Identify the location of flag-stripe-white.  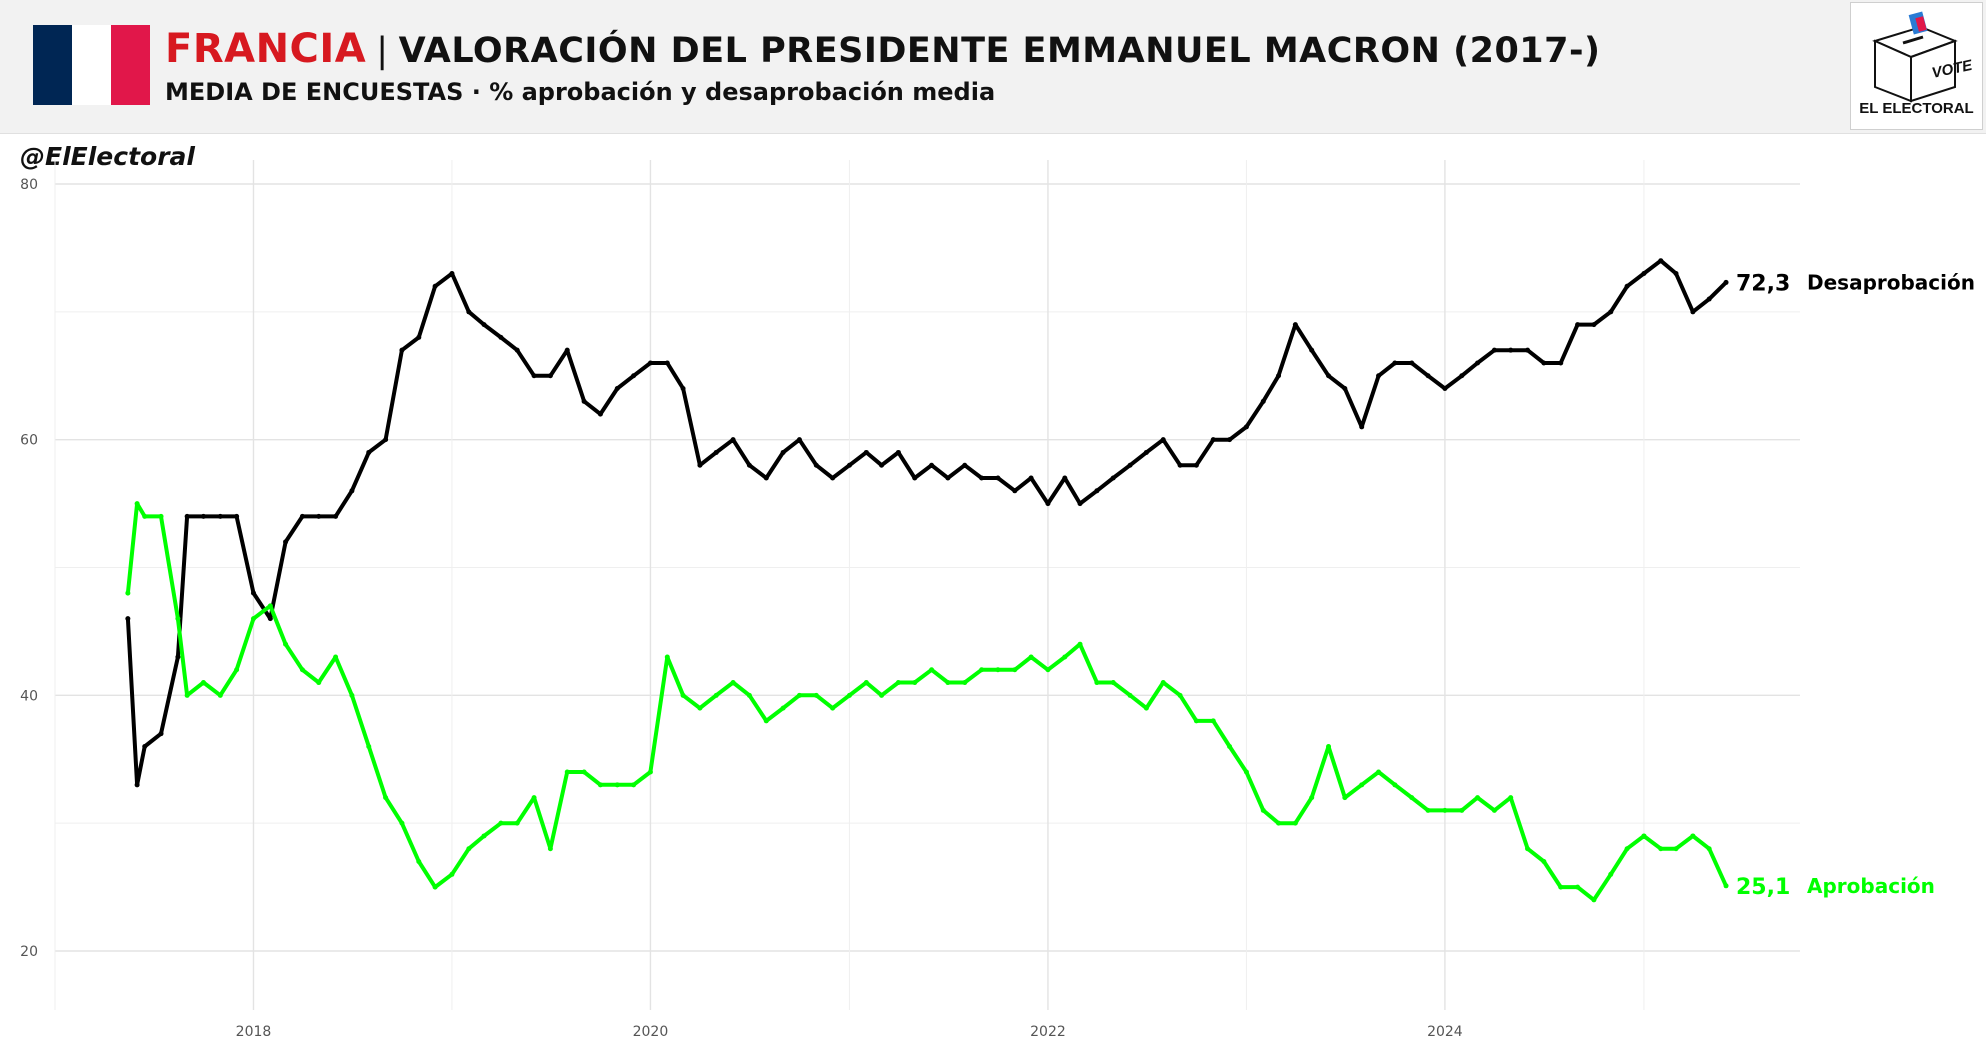
(91, 65).